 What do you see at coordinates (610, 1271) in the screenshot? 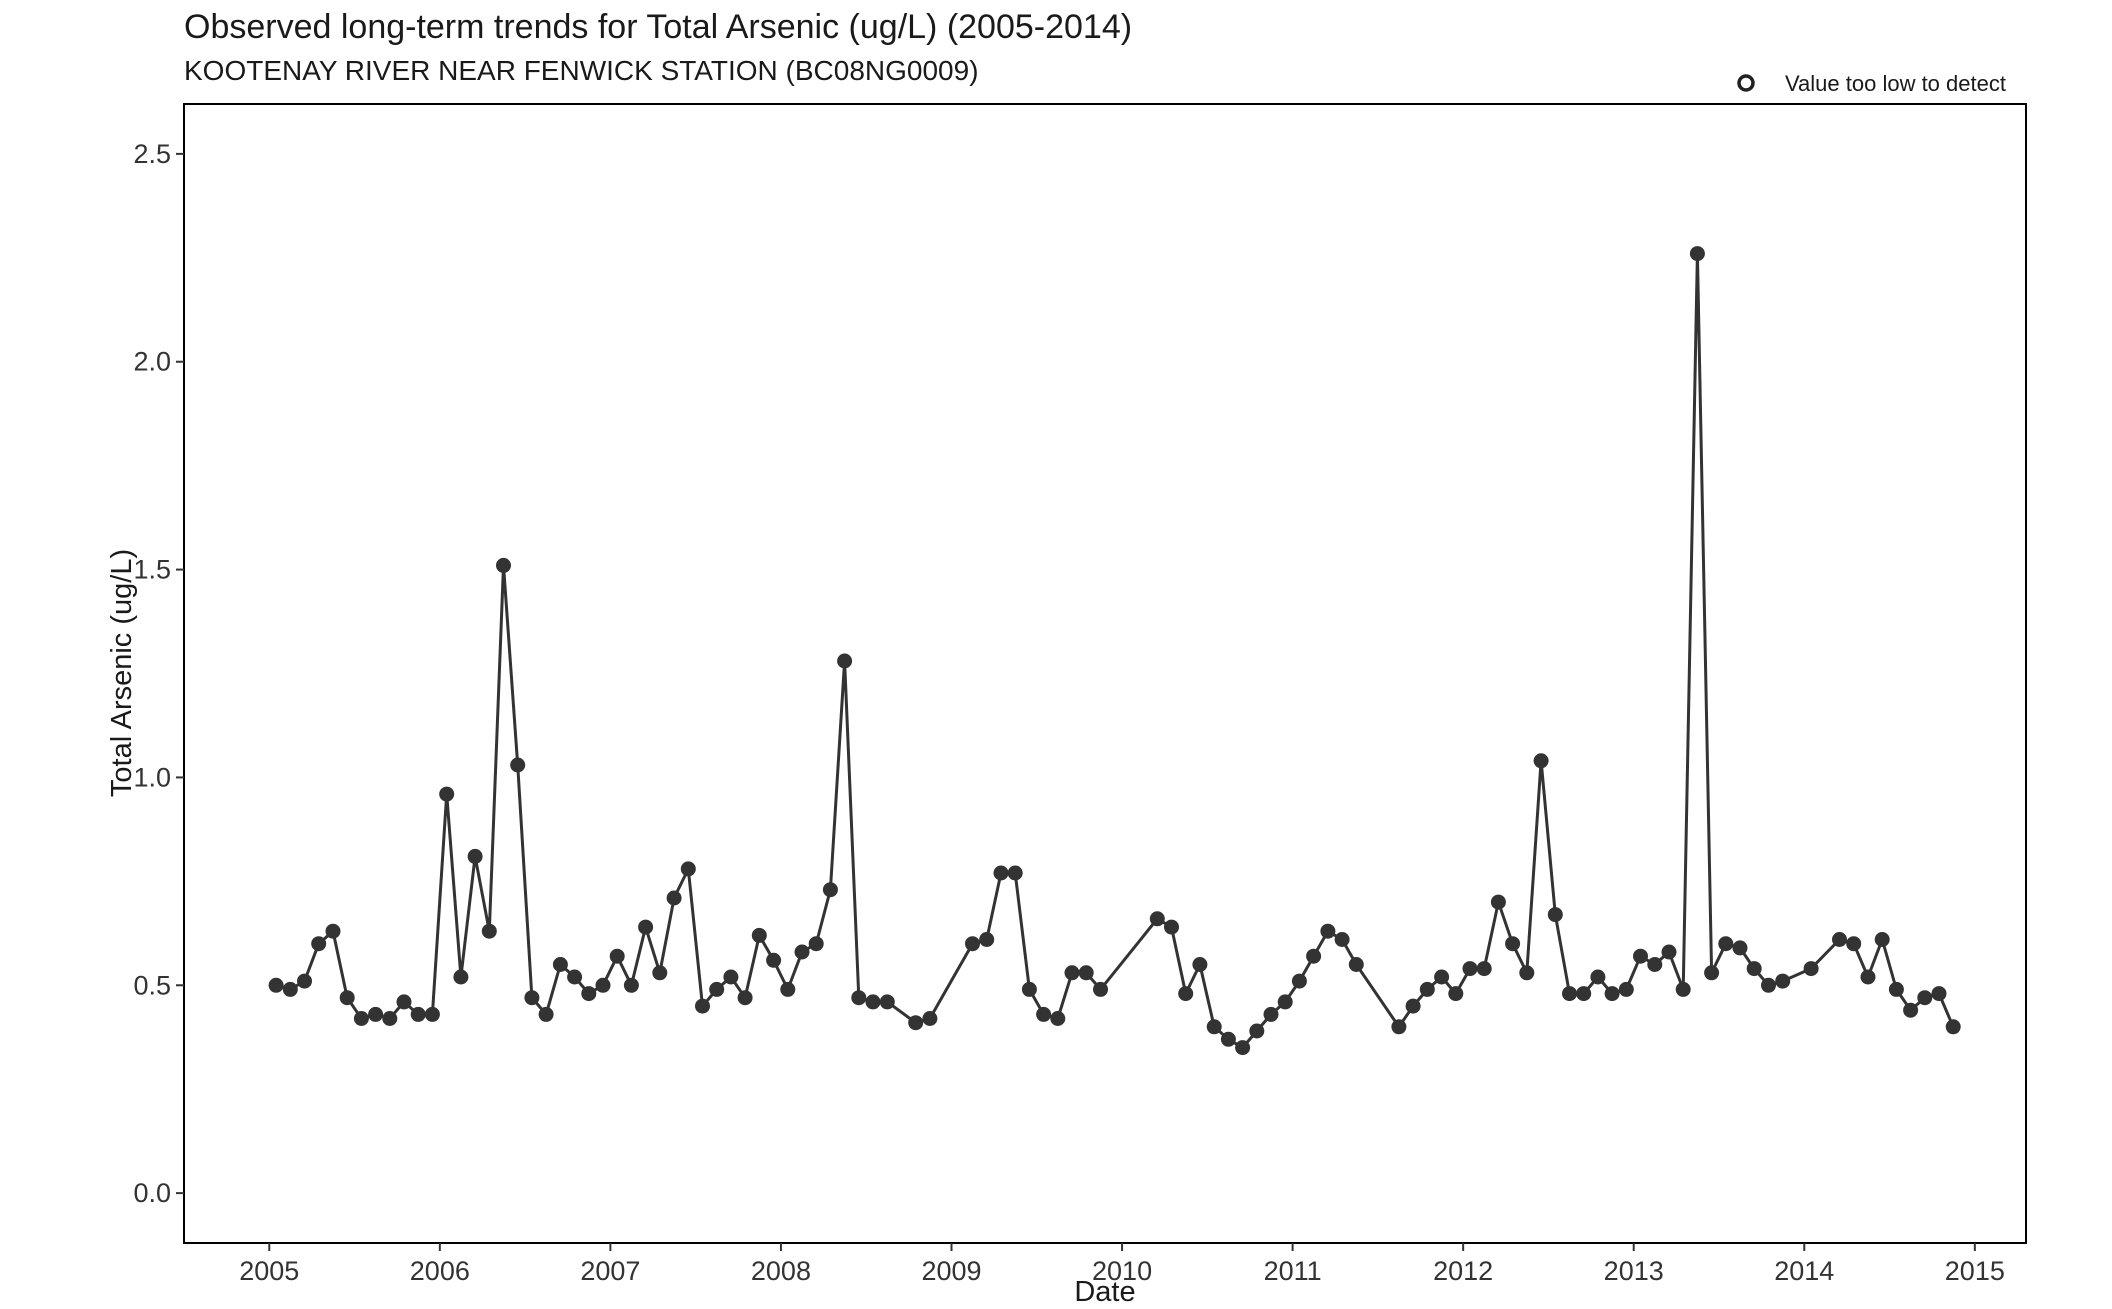
I see `x-tick-label: 2007` at bounding box center [610, 1271].